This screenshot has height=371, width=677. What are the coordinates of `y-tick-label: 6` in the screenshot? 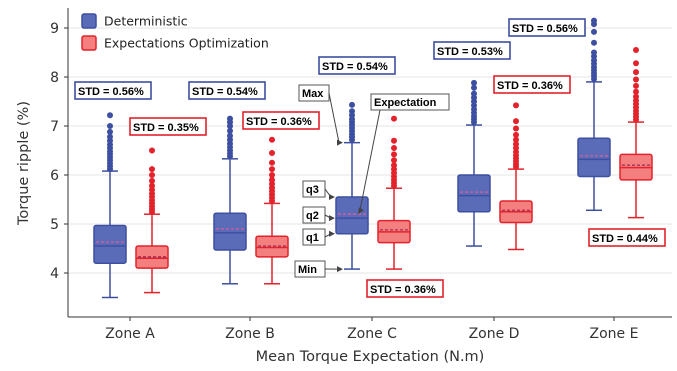 It's located at (54, 176).